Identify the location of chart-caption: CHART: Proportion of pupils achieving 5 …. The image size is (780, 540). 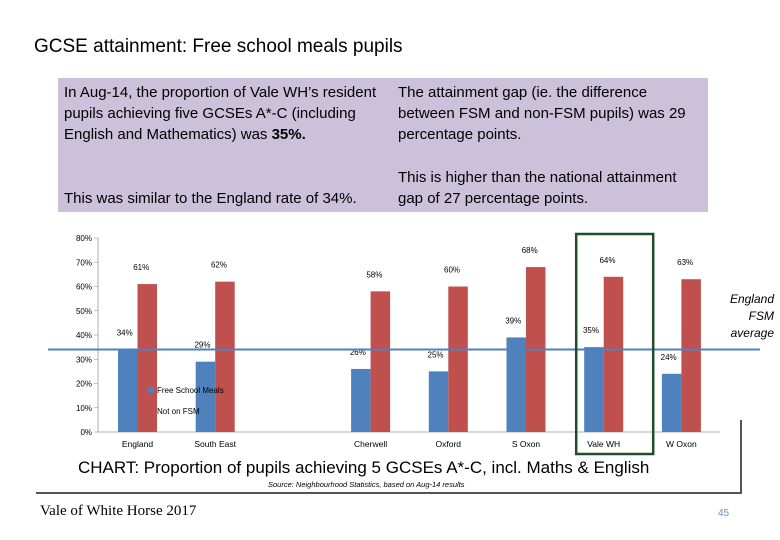
(364, 467).